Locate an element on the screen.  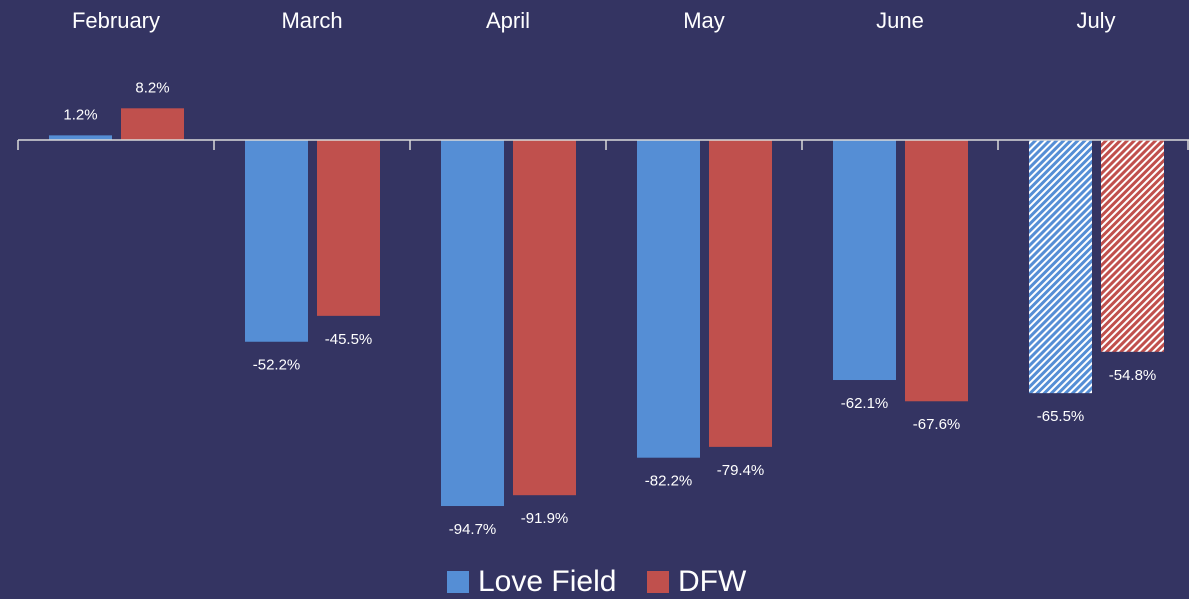
data-label: -94.7% is located at coordinates (473, 529).